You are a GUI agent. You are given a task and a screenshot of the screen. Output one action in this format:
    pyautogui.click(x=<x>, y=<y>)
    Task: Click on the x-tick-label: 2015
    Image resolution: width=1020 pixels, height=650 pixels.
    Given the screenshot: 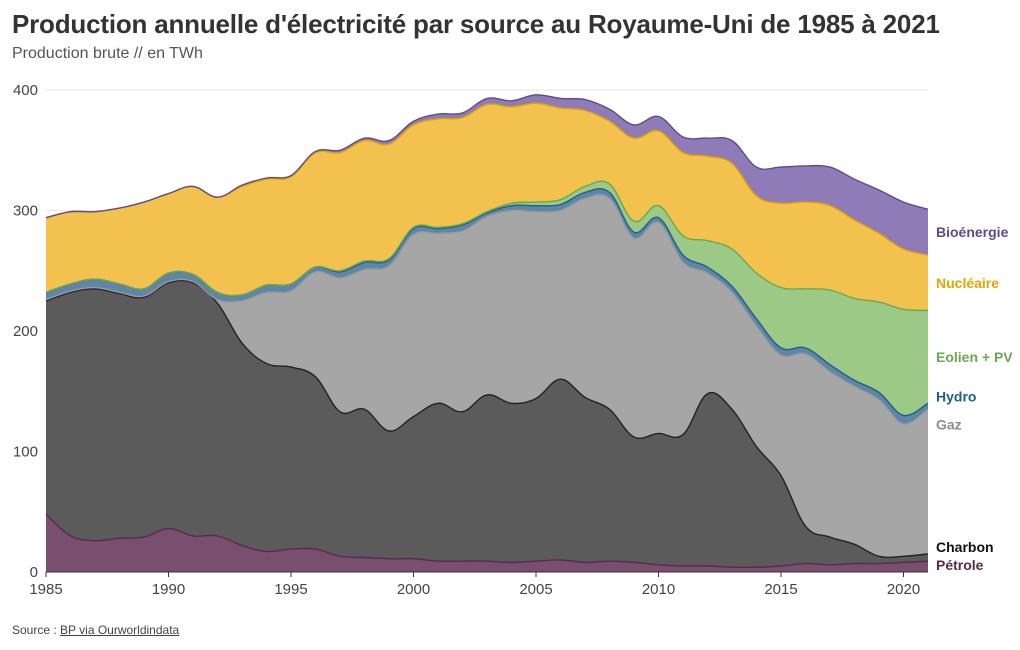 What is the action you would take?
    pyautogui.click(x=780, y=589)
    